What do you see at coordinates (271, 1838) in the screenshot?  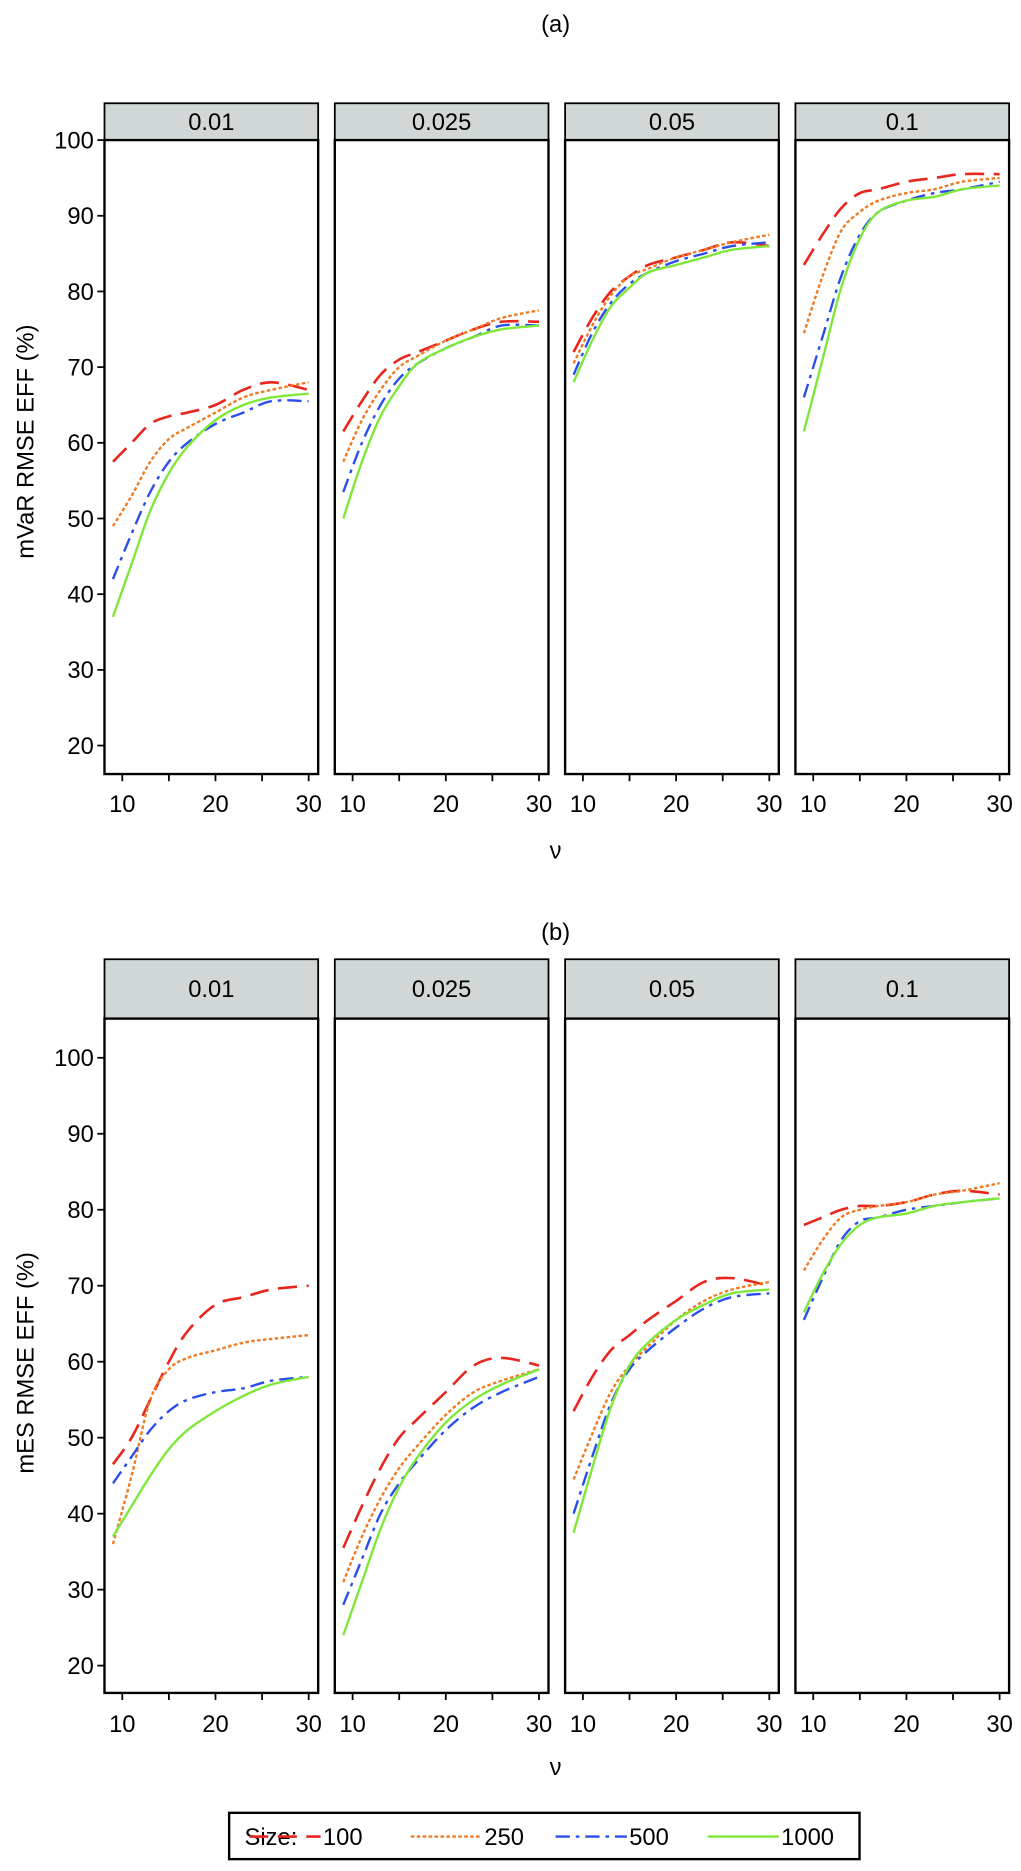 I see `legend-title: Size:` at bounding box center [271, 1838].